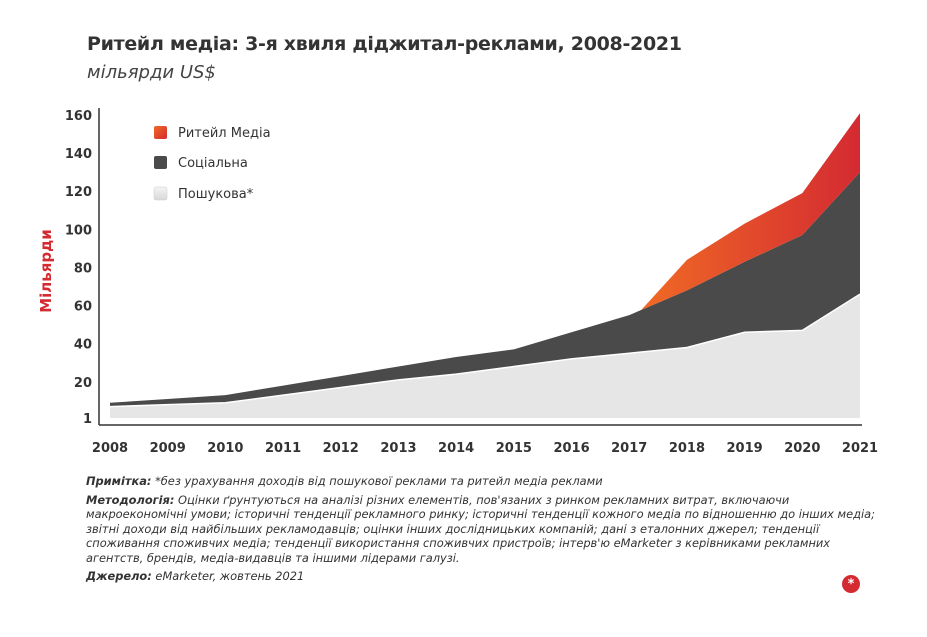 This screenshot has width=927, height=637. What do you see at coordinates (168, 448) in the screenshot?
I see `x-tick-label: 2009` at bounding box center [168, 448].